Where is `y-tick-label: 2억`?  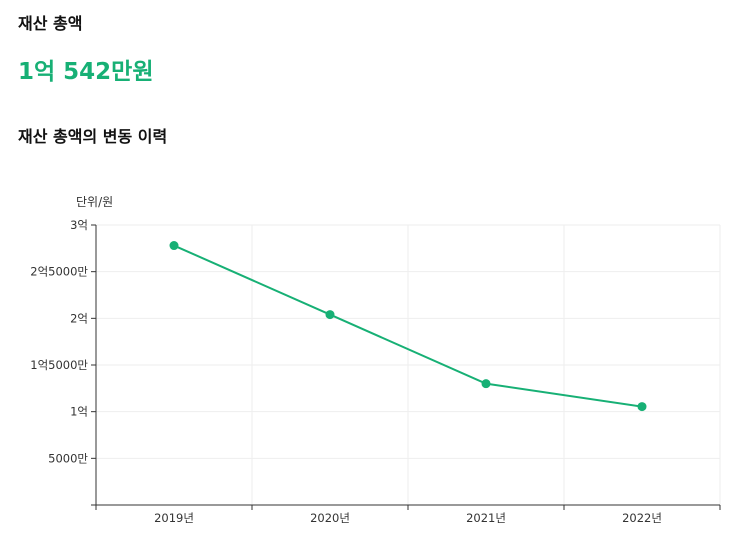
y-tick-label: 2억 is located at coordinates (79, 318).